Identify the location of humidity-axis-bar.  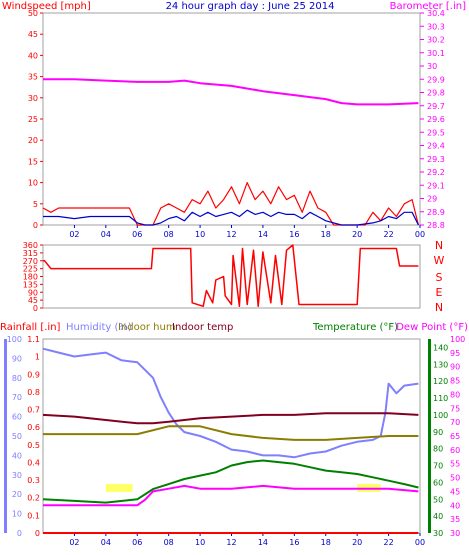
(5, 436).